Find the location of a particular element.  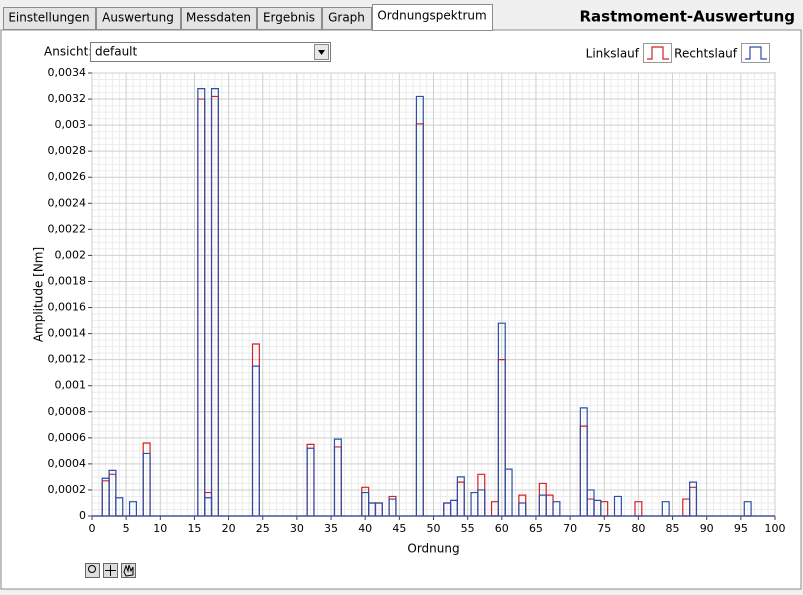

cursor-icon is located at coordinates (110, 570).